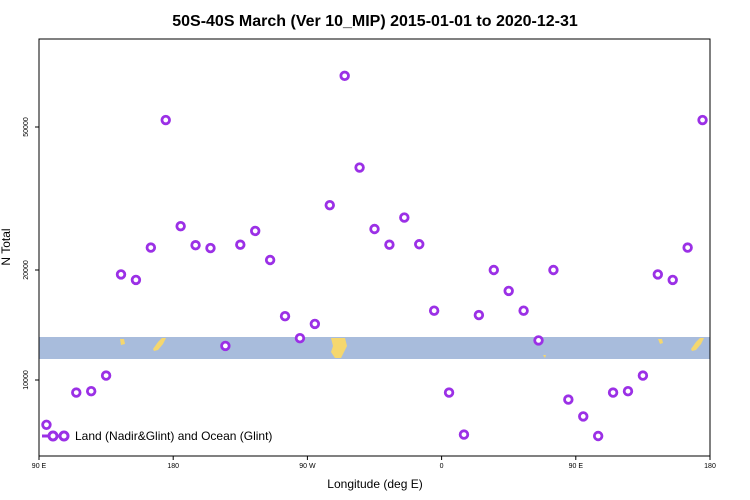 The width and height of the screenshot is (750, 500). Describe the element at coordinates (442, 466) in the screenshot. I see `x-tick-label: 0` at that location.